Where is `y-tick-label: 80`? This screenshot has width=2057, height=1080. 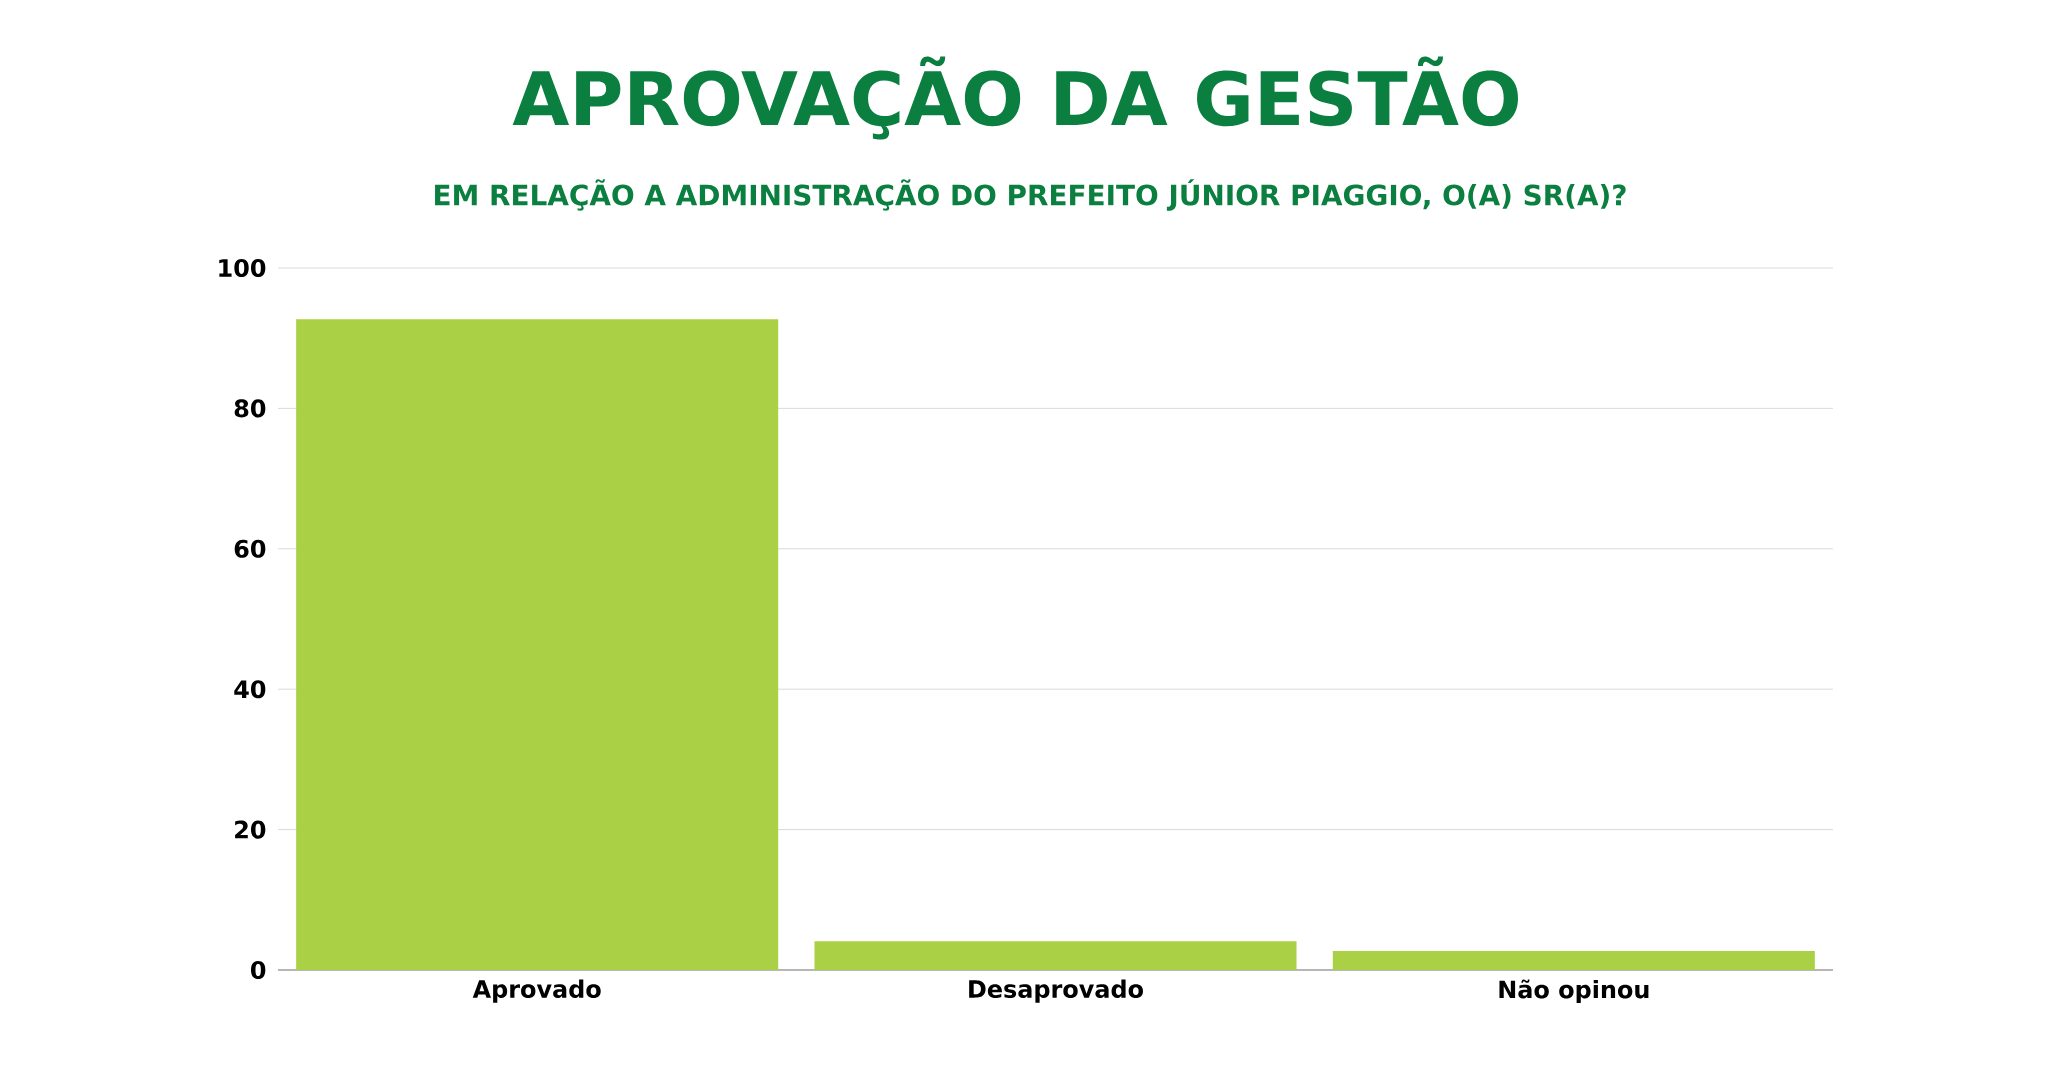 y-tick-label: 80 is located at coordinates (250, 408).